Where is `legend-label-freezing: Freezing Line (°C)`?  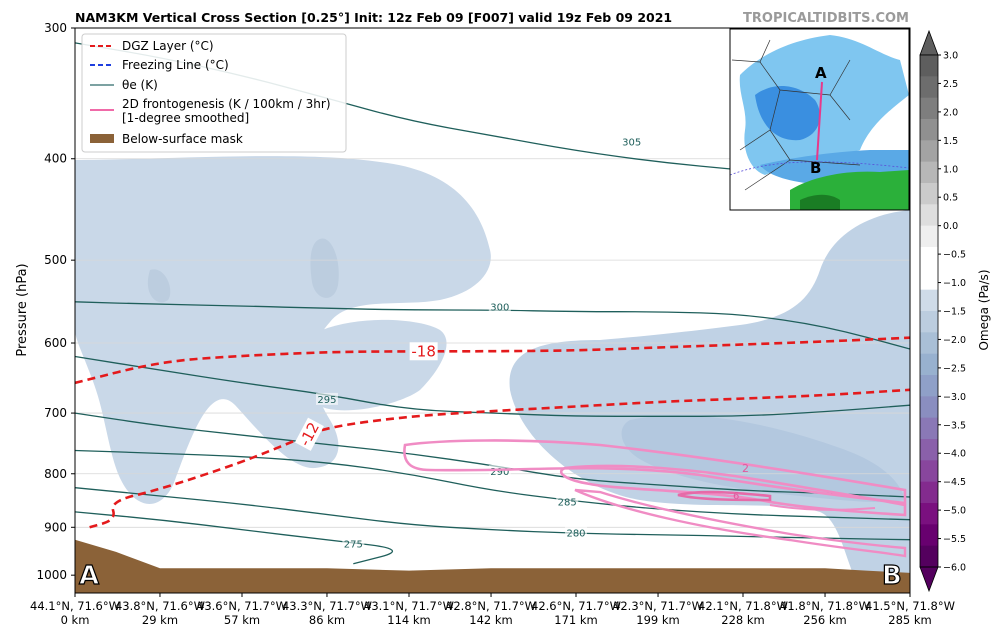 legend-label-freezing: Freezing Line (°C) is located at coordinates (175, 65).